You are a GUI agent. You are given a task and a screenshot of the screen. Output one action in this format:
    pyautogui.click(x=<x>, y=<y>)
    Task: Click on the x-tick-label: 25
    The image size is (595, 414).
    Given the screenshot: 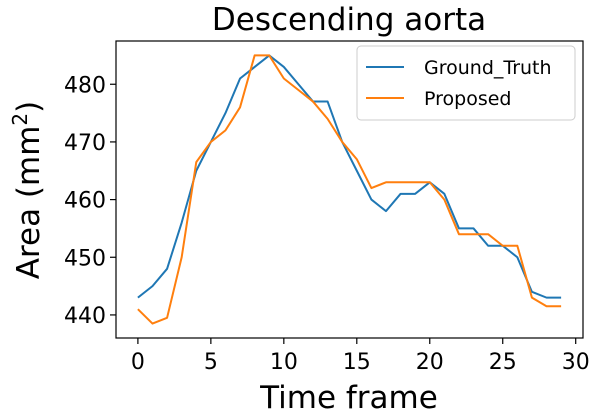 What is the action you would take?
    pyautogui.click(x=503, y=362)
    